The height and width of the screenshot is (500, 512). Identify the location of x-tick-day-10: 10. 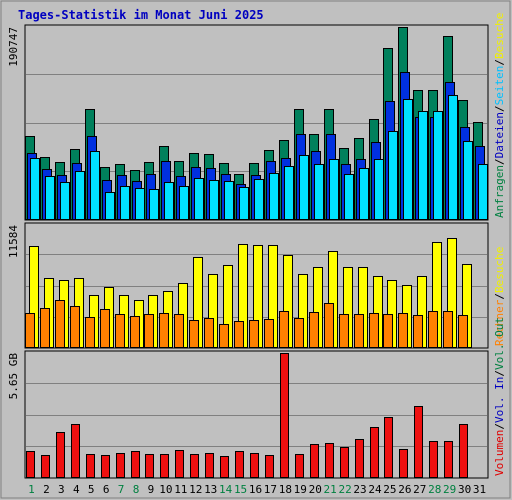
(165, 489).